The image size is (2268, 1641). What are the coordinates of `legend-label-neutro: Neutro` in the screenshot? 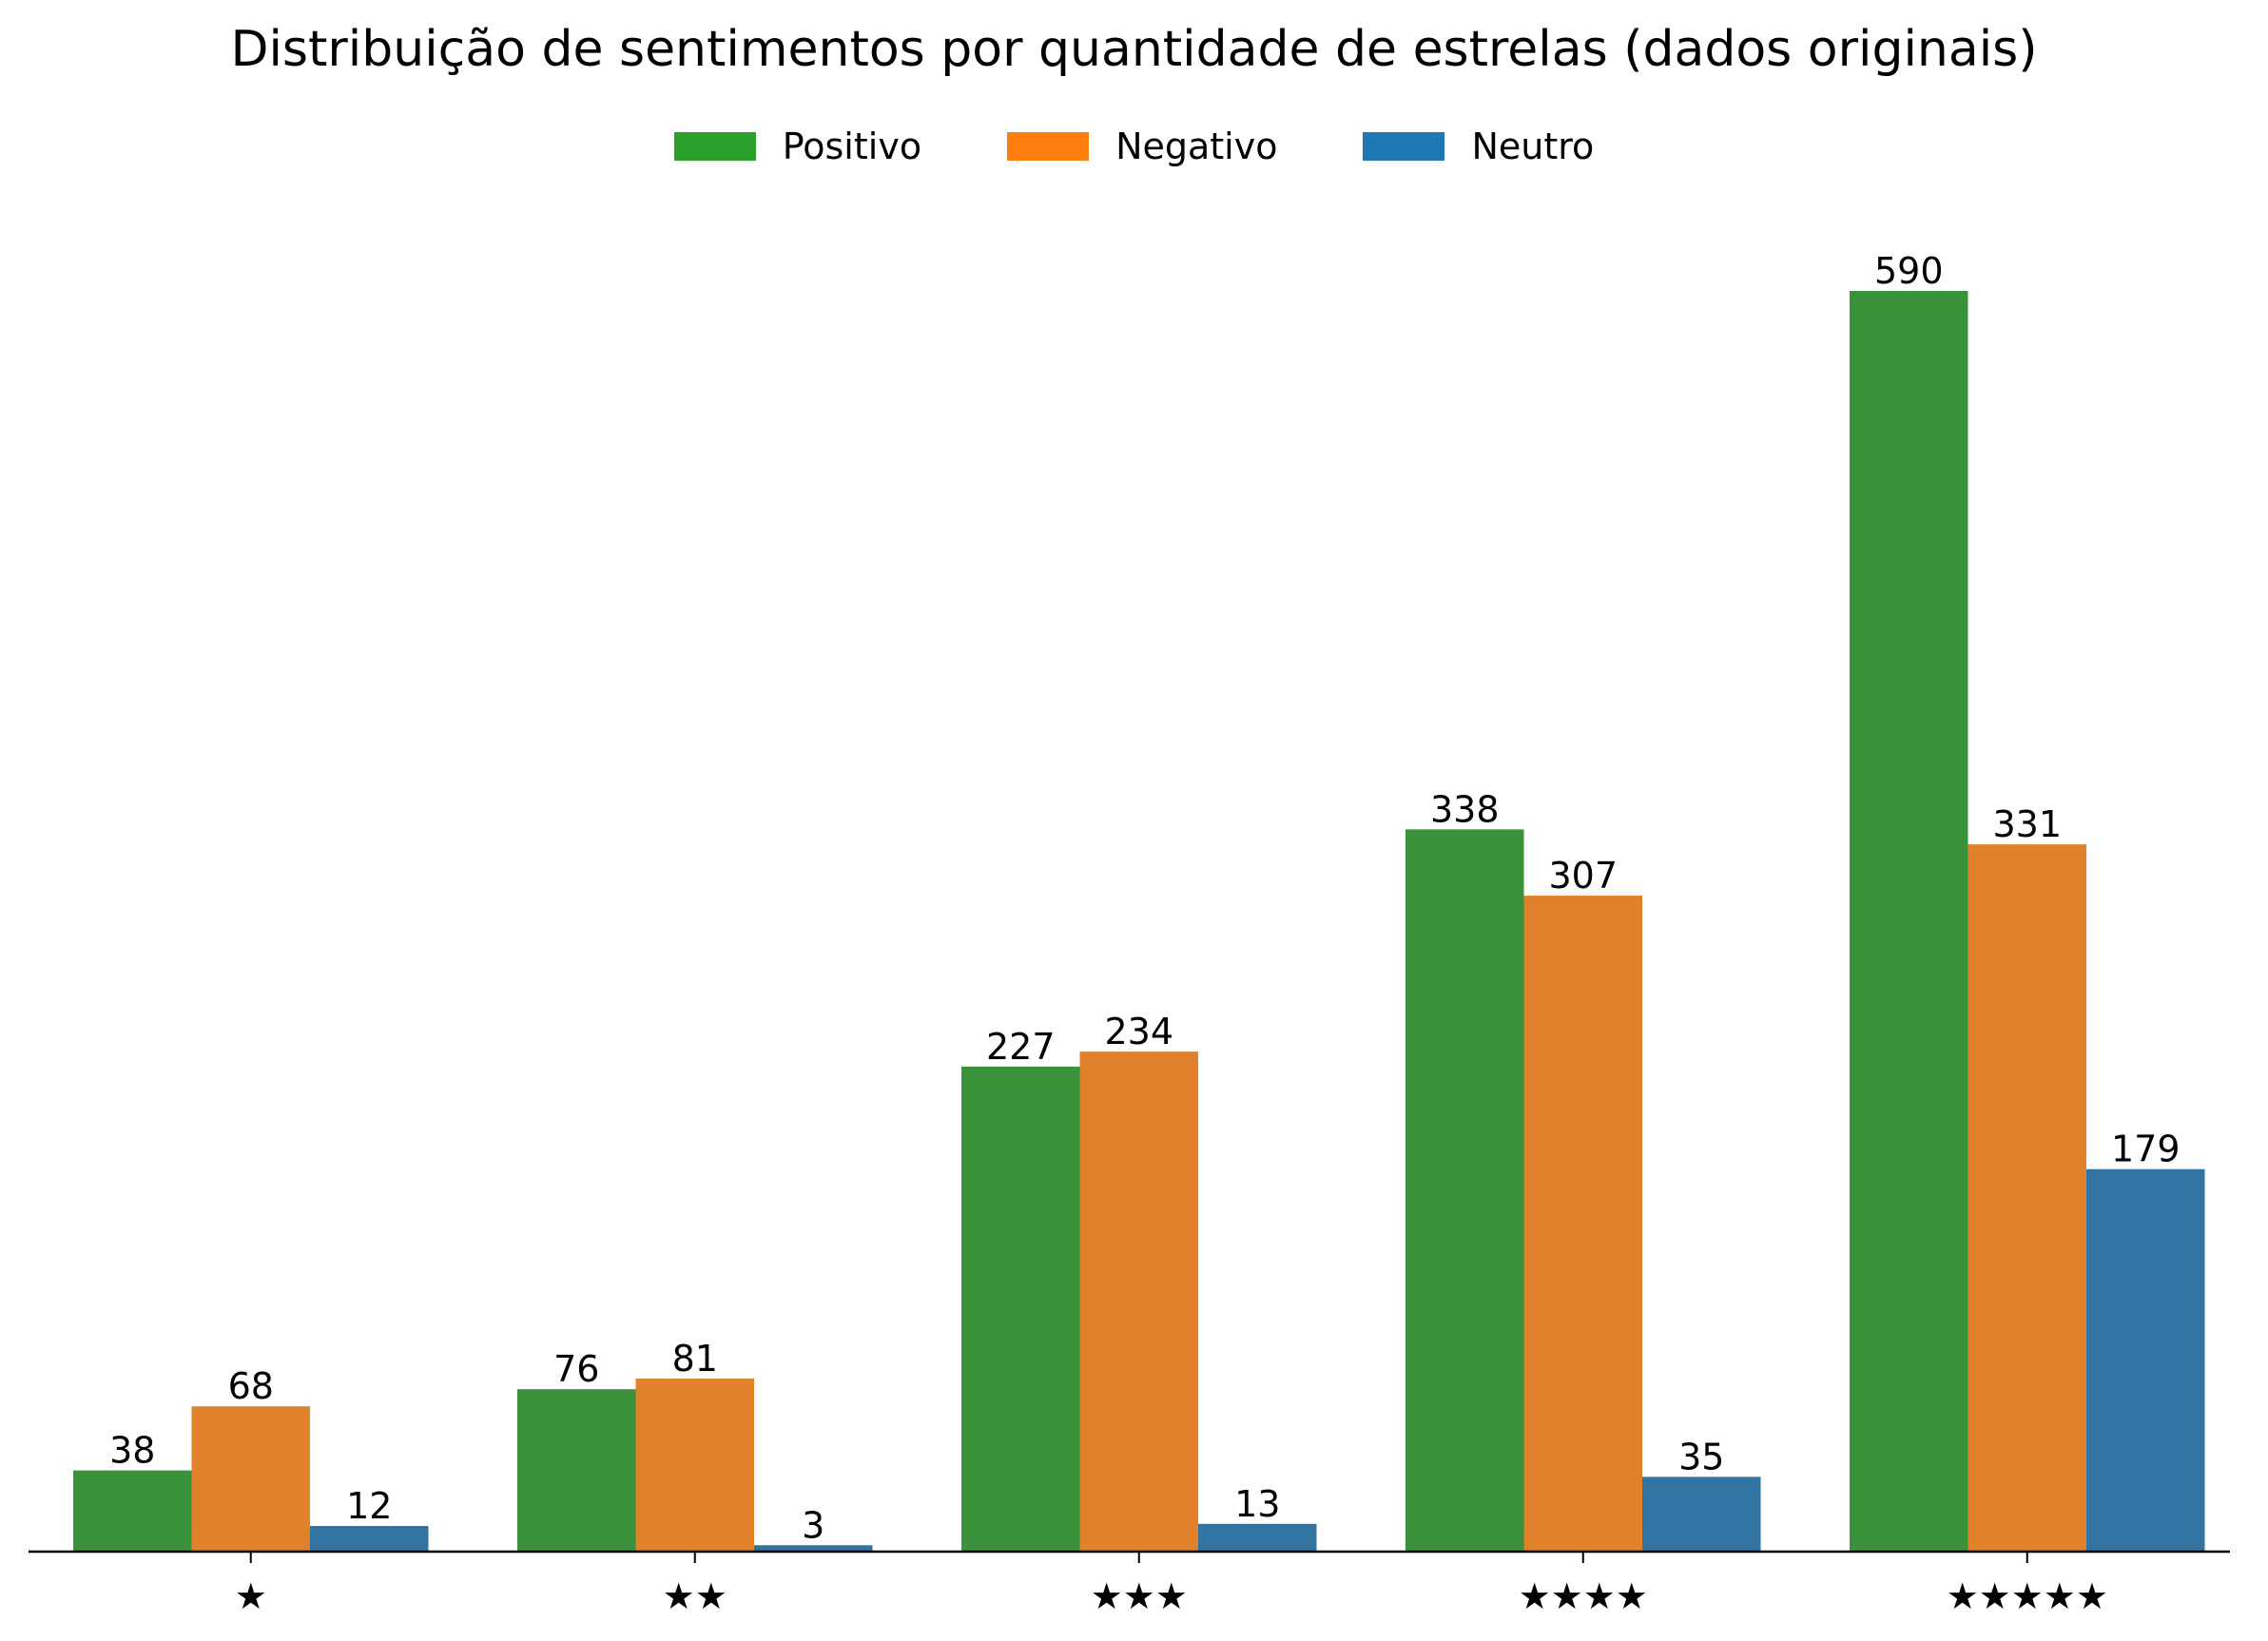 It's located at (1533, 146).